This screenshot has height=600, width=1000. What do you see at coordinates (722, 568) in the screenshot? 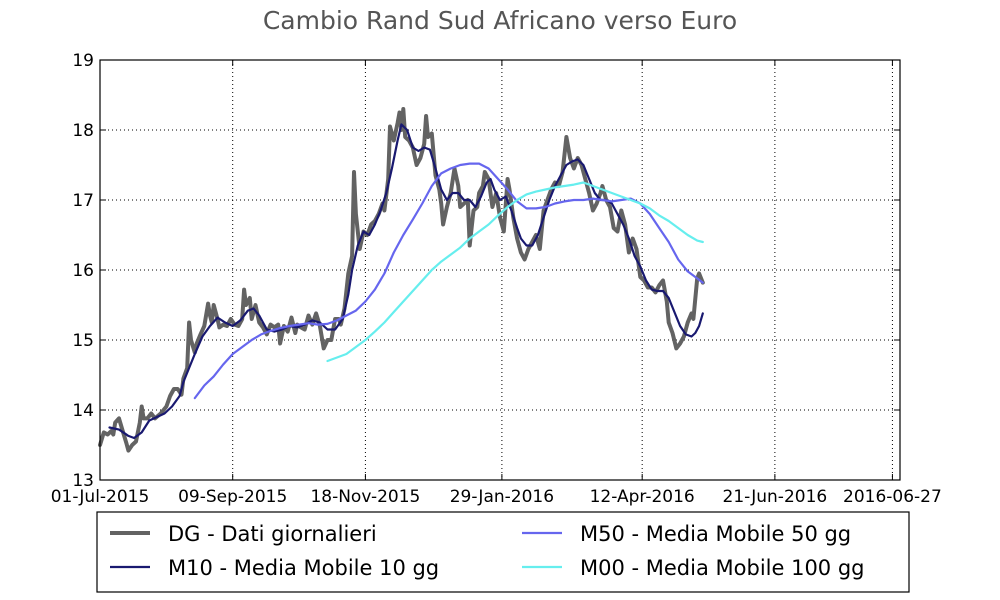
I see `legend-label: M00 - Media Mobile 100 gg` at bounding box center [722, 568].